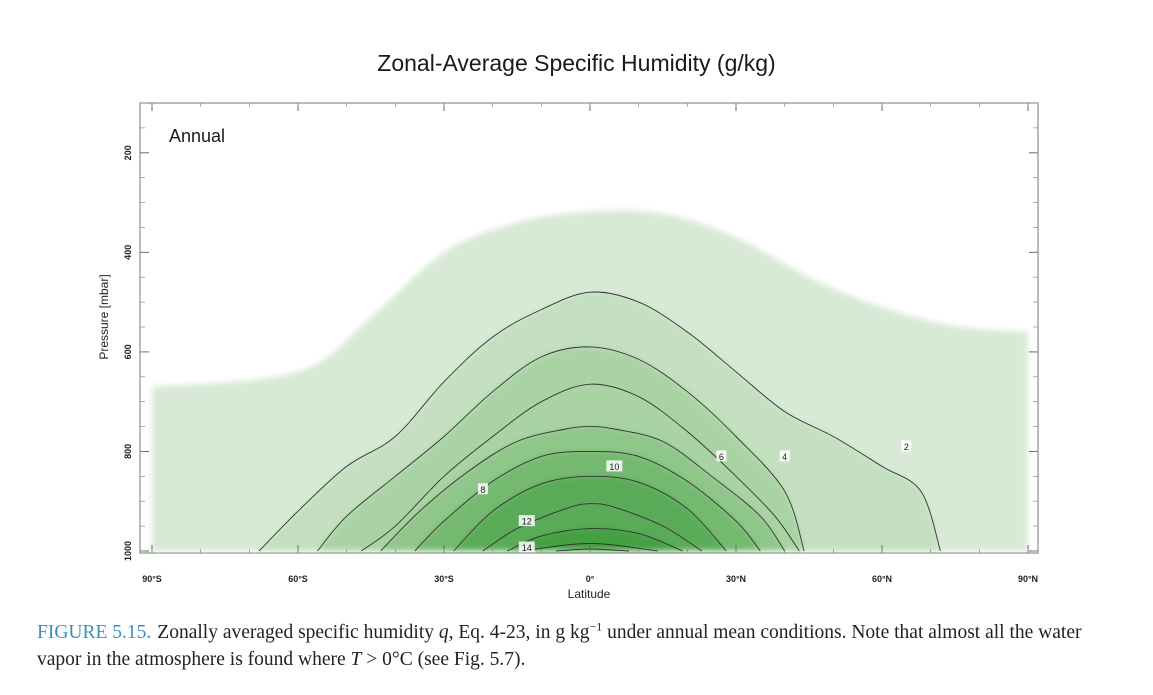 Image resolution: width=1153 pixels, height=695 pixels. Describe the element at coordinates (596, 626) in the screenshot. I see `caption-superscript: −1` at that location.